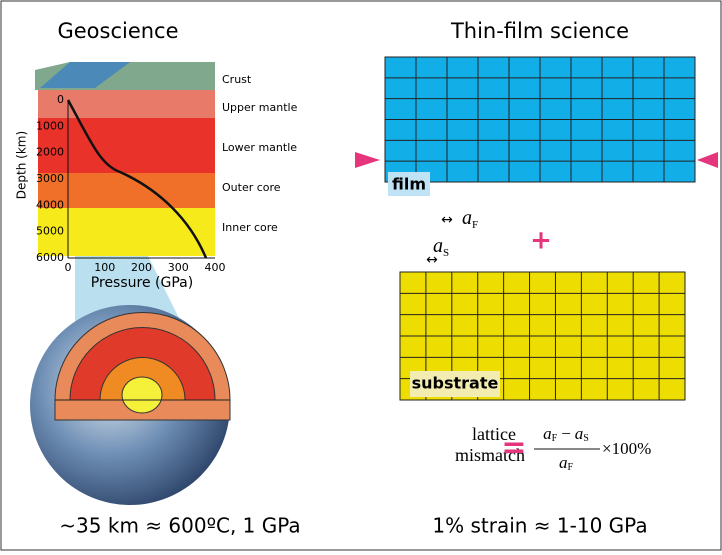 This screenshot has width=722, height=555. What do you see at coordinates (179, 526) in the screenshot?
I see `left-caption: ~35 km ≈ 600ºC, 1 GPa` at bounding box center [179, 526].